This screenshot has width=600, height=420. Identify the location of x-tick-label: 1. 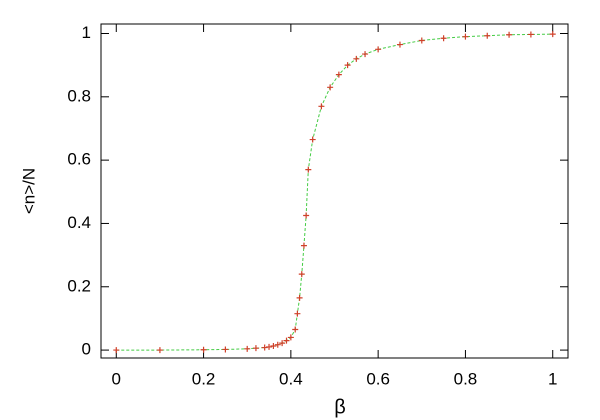
(552, 378).